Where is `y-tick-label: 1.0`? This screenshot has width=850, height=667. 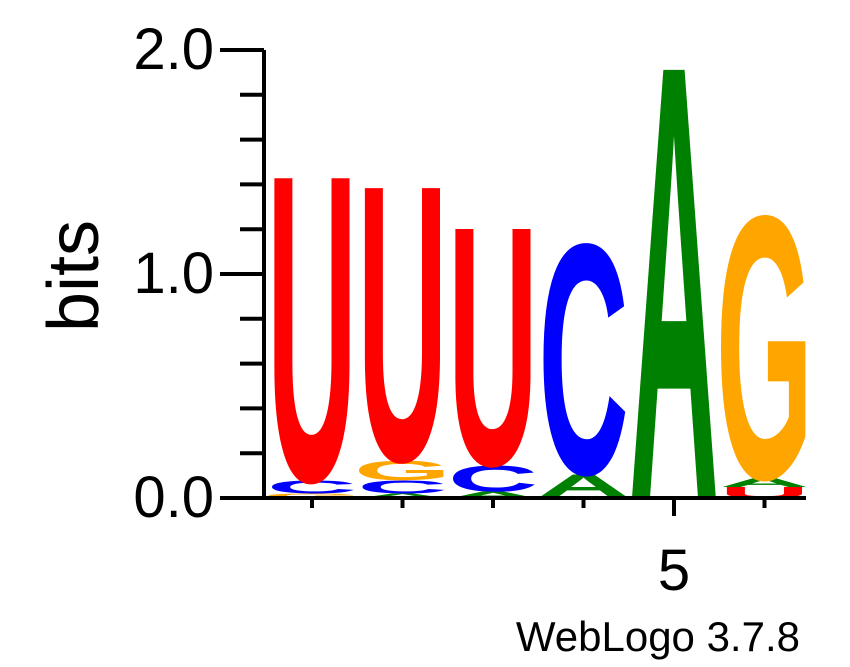
y-tick-label: 1.0 is located at coordinates (173, 273).